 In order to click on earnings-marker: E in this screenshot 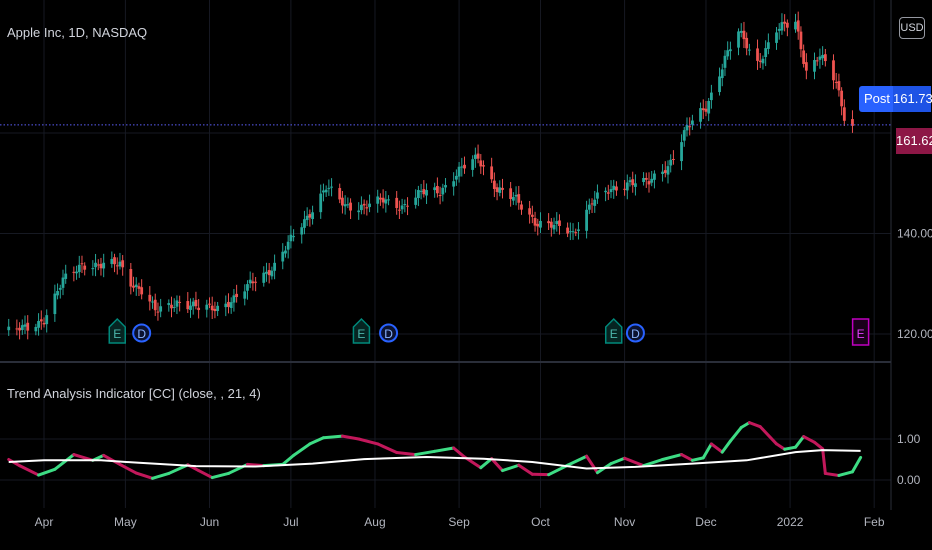, I will do `click(361, 330)`.